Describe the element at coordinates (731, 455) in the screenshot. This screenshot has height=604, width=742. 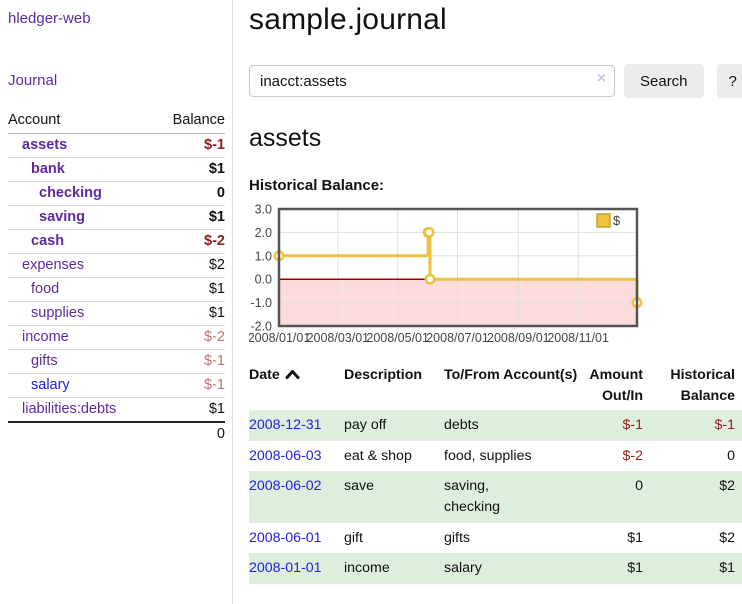
I see `transaction-balance: 0` at that location.